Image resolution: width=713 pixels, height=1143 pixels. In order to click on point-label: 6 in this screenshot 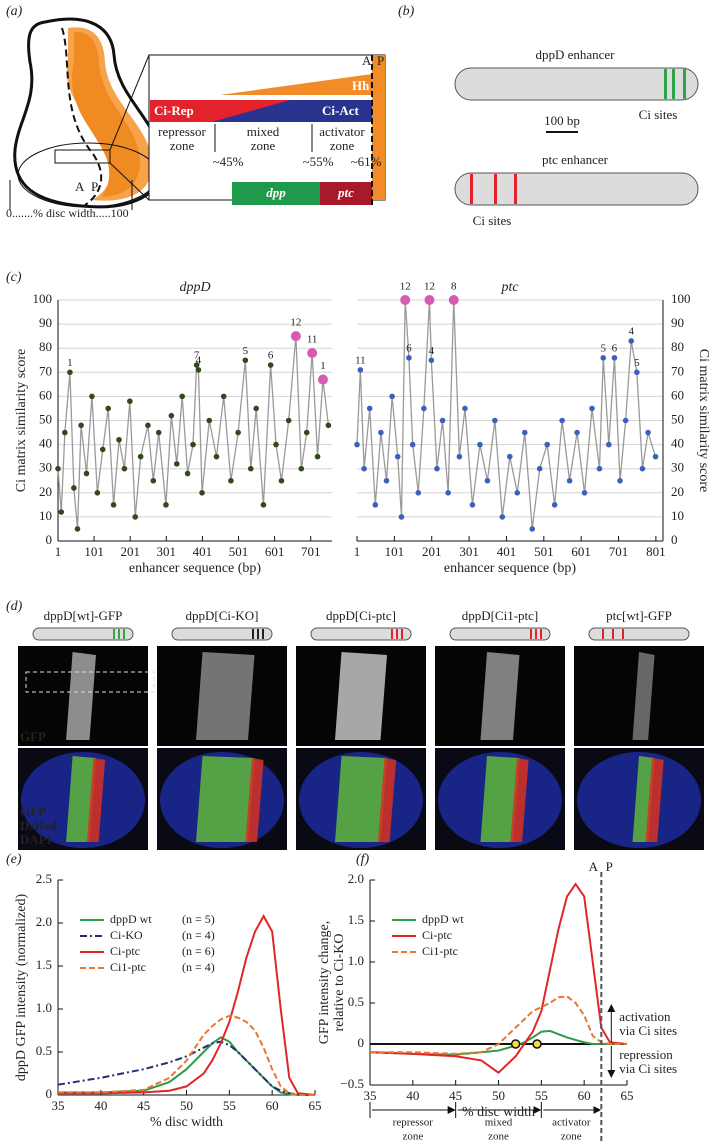, I will do `click(409, 348)`.